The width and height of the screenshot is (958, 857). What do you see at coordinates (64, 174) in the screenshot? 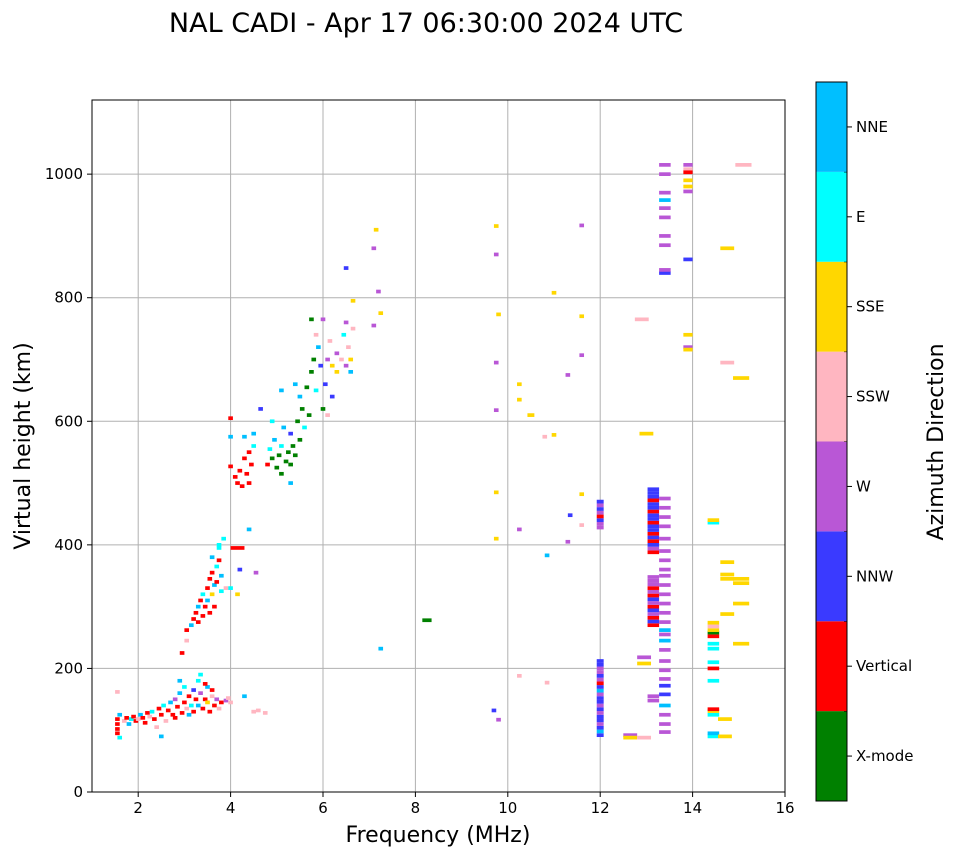
I see `y-tick-label: 1000` at bounding box center [64, 174].